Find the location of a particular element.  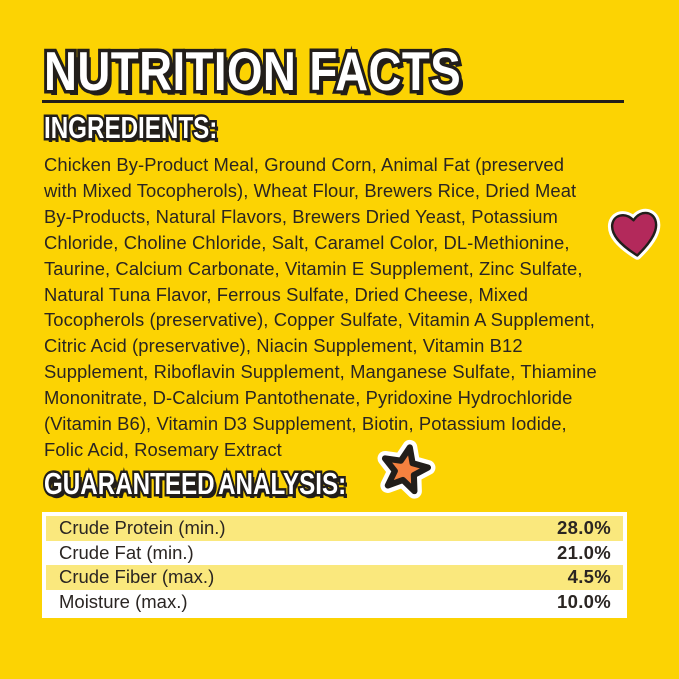

title-divider is located at coordinates (333, 101).